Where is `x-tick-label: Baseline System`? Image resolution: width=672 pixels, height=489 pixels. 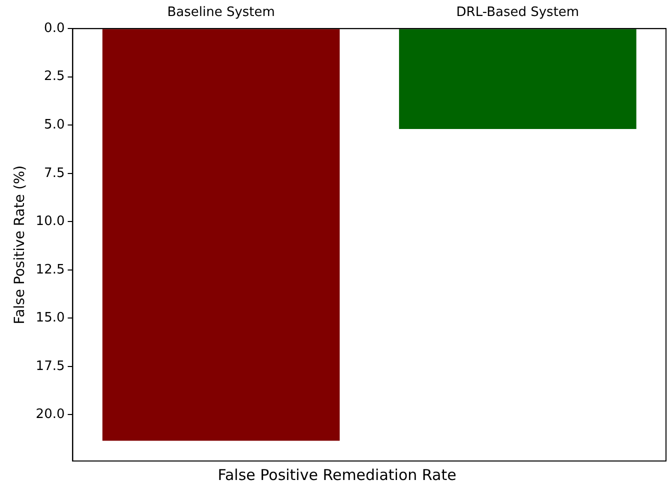
x-tick-label: Baseline System is located at coordinates (221, 12).